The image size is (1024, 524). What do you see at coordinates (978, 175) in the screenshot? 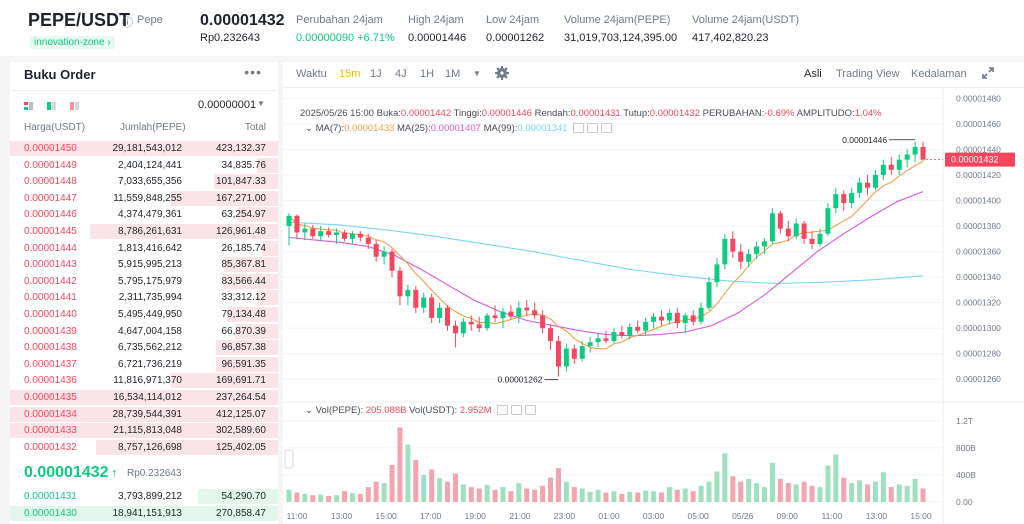
I see `price-tick-label: 0.00001420` at bounding box center [978, 175].